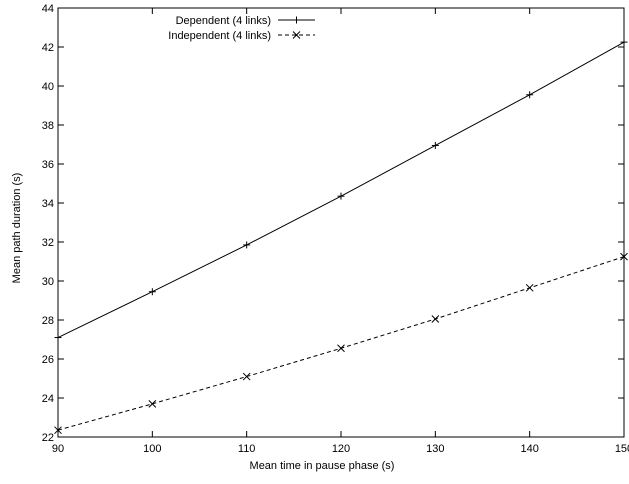 This screenshot has width=629, height=484. I want to click on y-tick-label: 42, so click(48, 48).